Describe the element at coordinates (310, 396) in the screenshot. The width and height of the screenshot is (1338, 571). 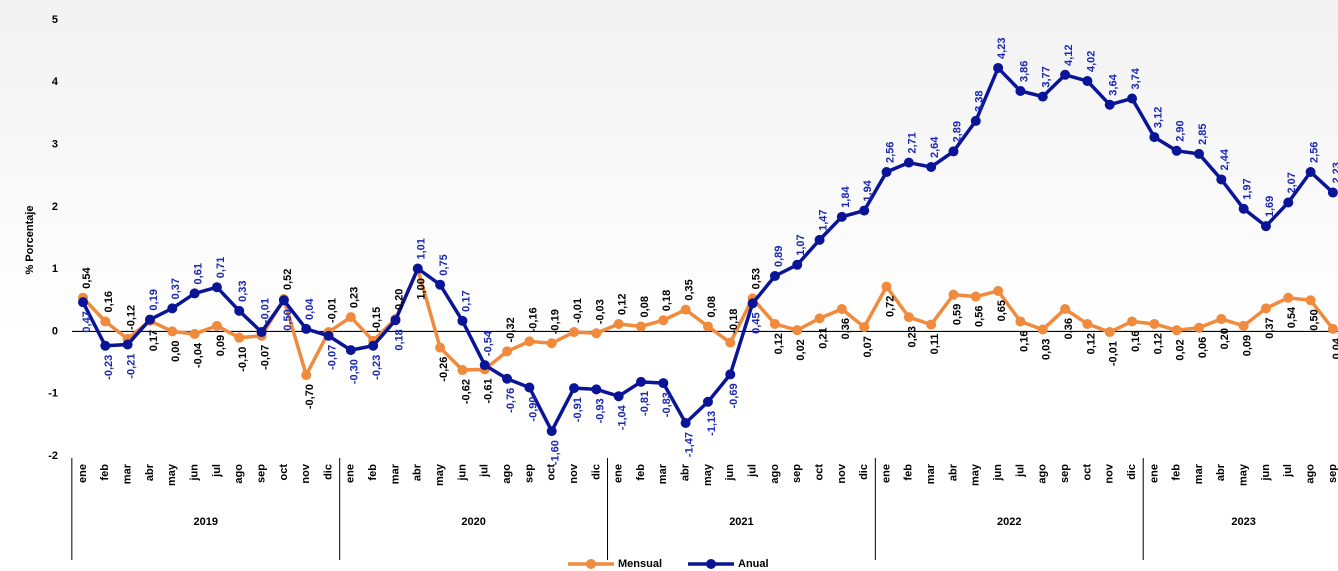
I see `value-label: -0,70` at that location.